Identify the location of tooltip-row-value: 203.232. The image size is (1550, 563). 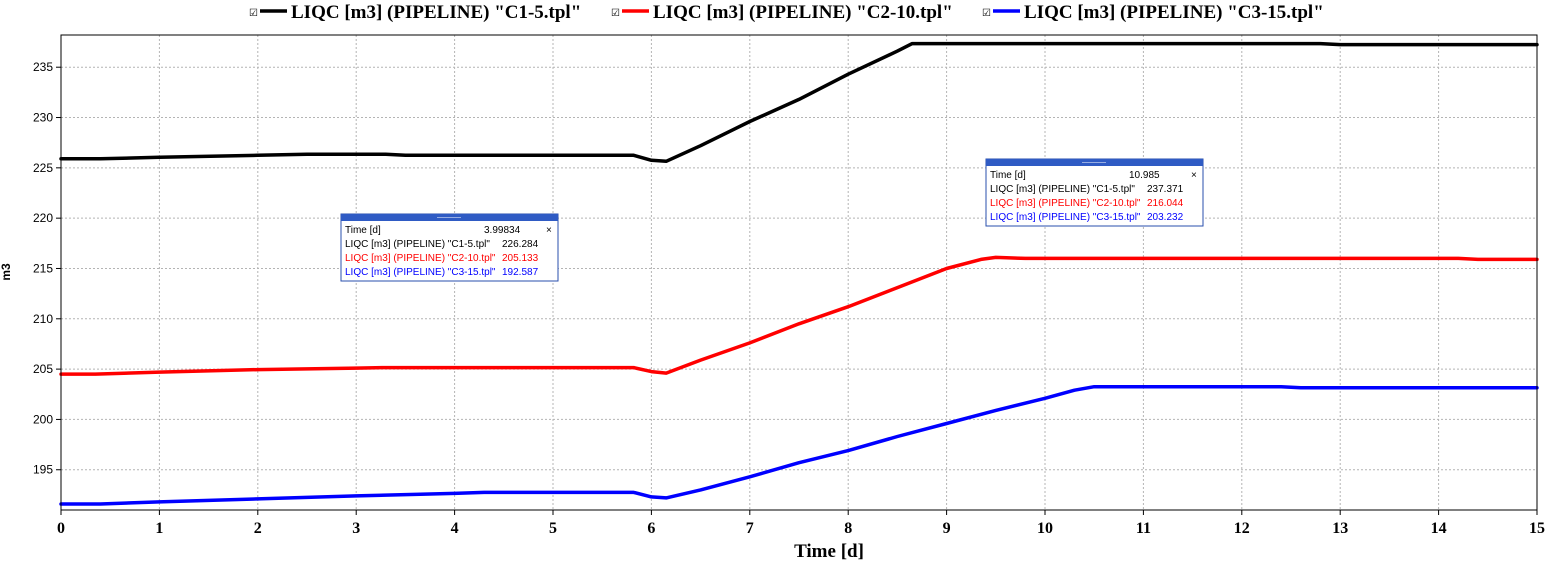
(1165, 217).